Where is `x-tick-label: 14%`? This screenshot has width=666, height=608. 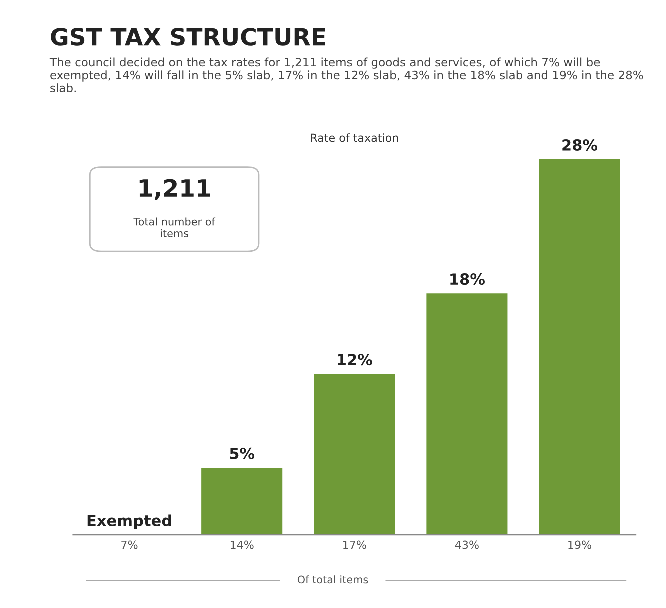 x-tick-label: 14% is located at coordinates (242, 545).